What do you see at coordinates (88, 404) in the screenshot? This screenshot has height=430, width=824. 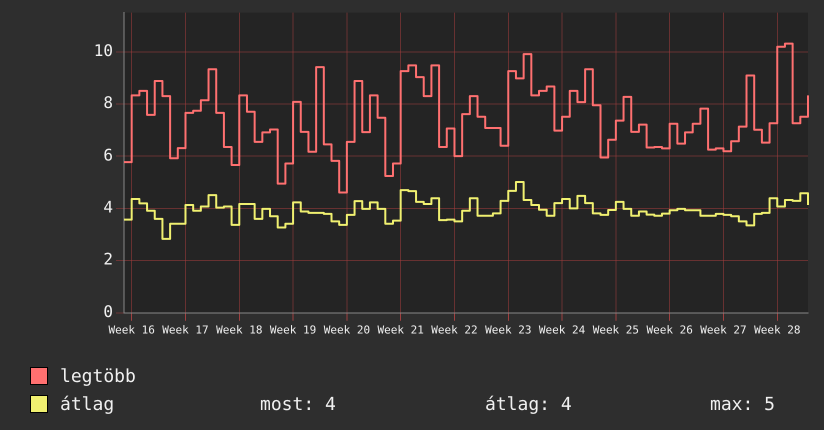 I see `legend-label: átlag` at bounding box center [88, 404].